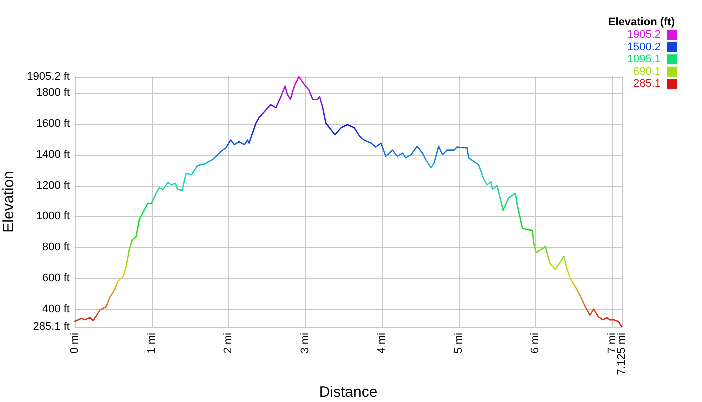 This screenshot has width=702, height=402. Describe the element at coordinates (612, 343) in the screenshot. I see `x-tick-label: 7 mi` at that location.